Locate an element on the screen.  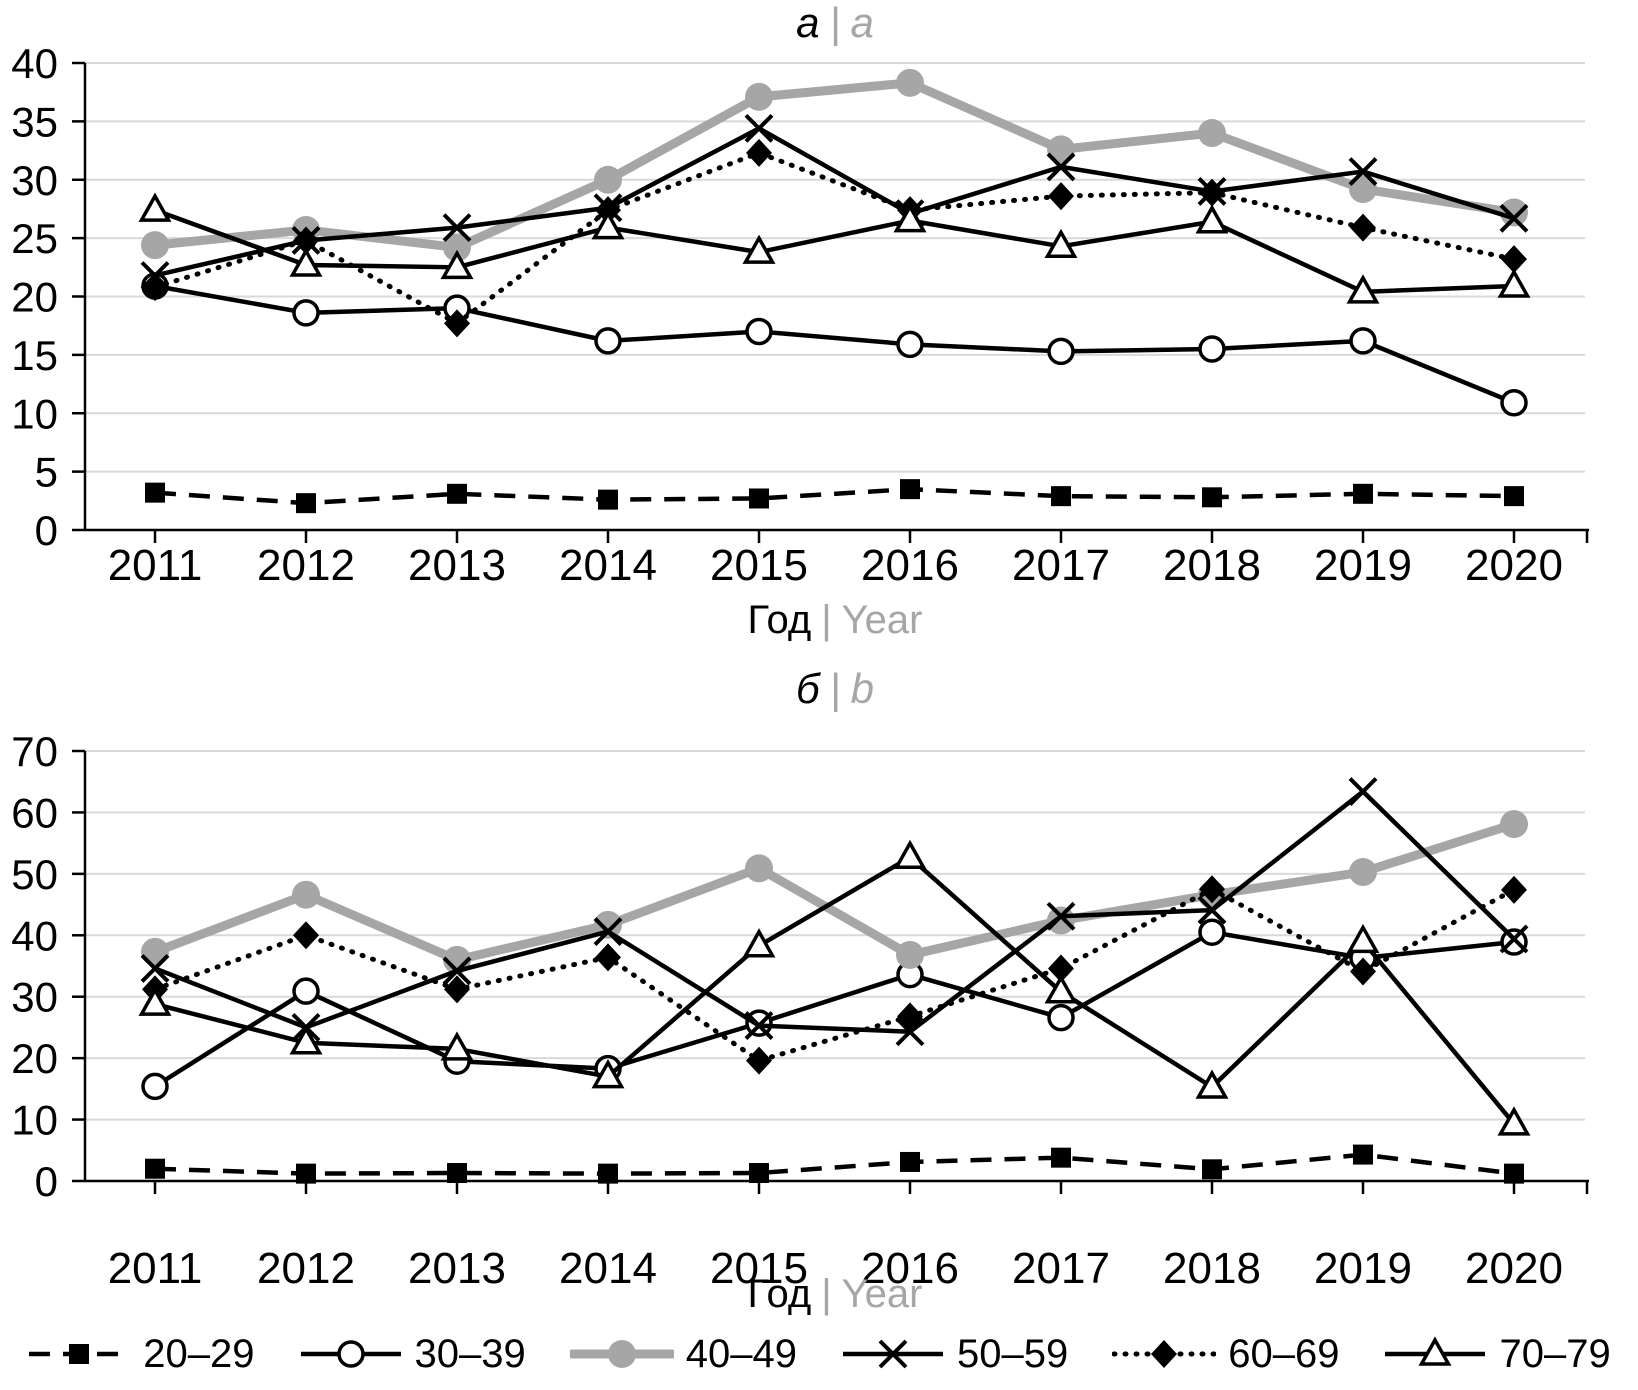
y-axis-tick-labels-a: 0 5 10 15 20 25 30 35 40 is located at coordinates (34, 297).